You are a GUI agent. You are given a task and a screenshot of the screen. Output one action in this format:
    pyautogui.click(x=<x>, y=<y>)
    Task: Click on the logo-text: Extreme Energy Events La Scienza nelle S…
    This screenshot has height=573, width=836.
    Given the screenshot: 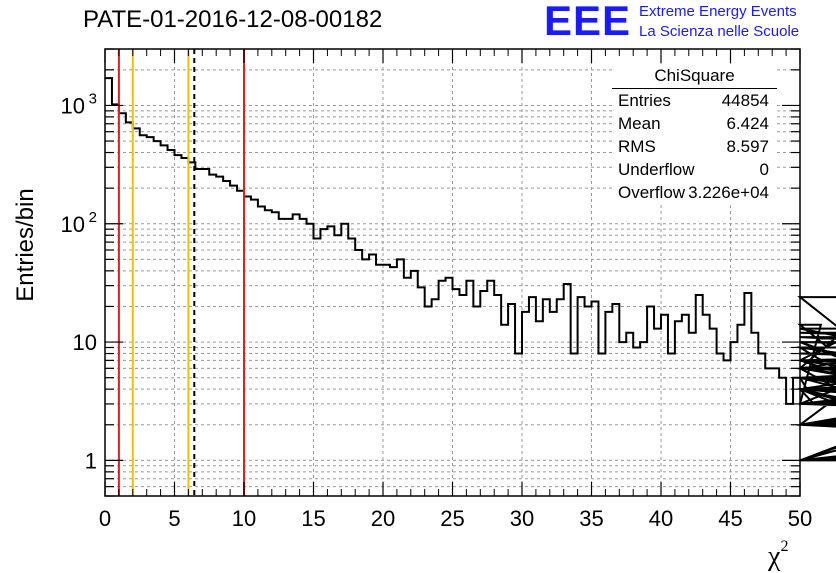 What is the action you would take?
    pyautogui.click(x=719, y=22)
    